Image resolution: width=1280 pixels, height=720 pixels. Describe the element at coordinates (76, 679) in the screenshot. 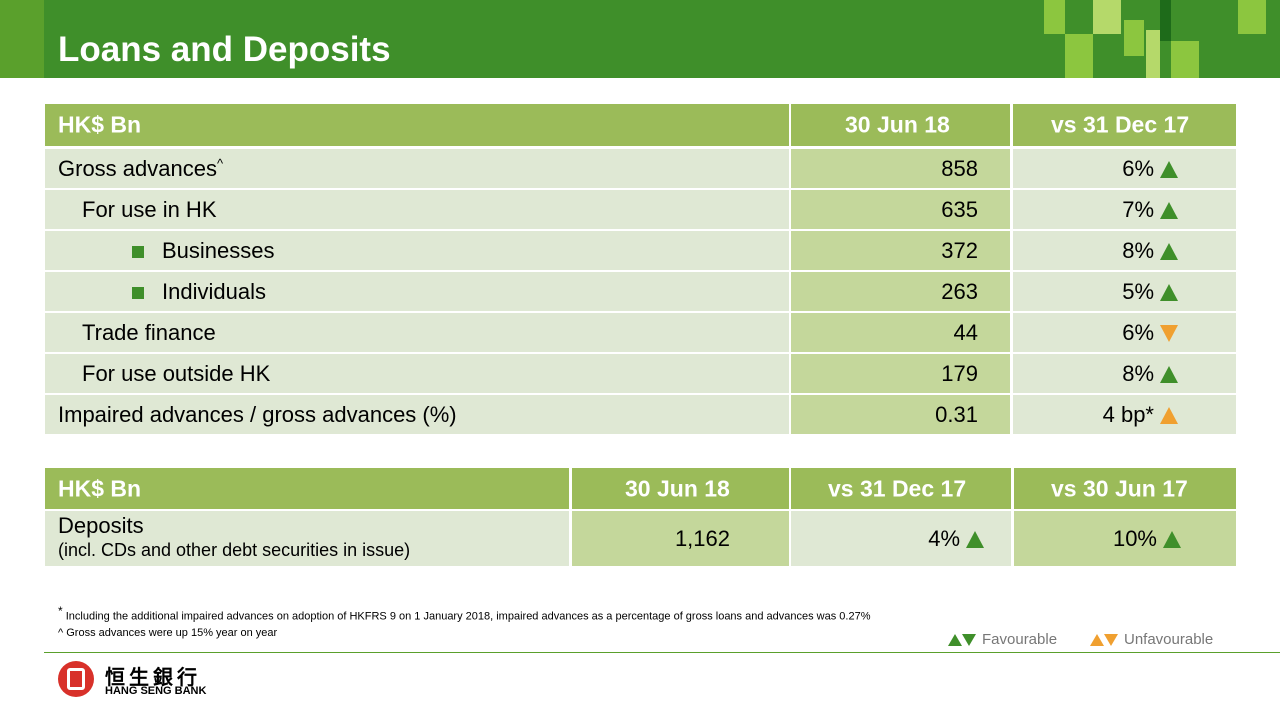

I see `hang-seng-logo-icon` at that location.